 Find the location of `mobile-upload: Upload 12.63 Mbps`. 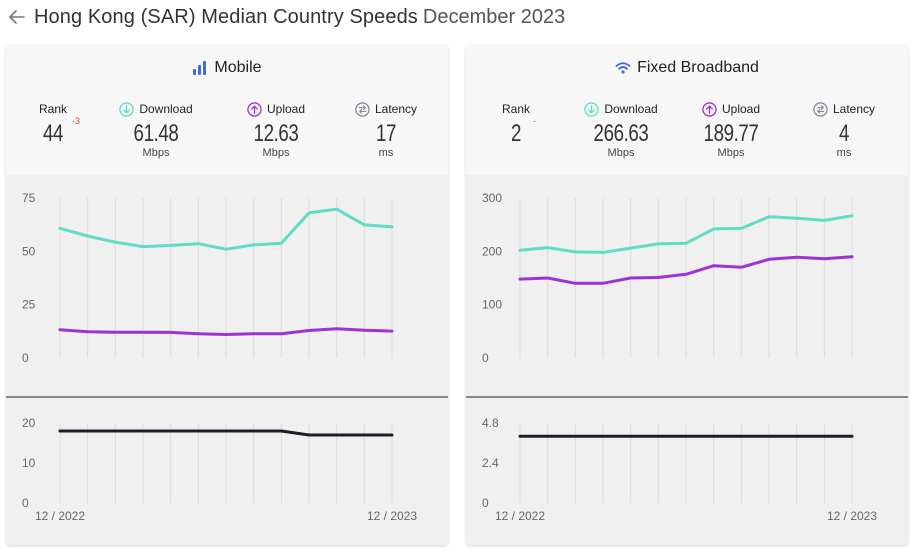

mobile-upload: Upload 12.63 Mbps is located at coordinates (276, 129).